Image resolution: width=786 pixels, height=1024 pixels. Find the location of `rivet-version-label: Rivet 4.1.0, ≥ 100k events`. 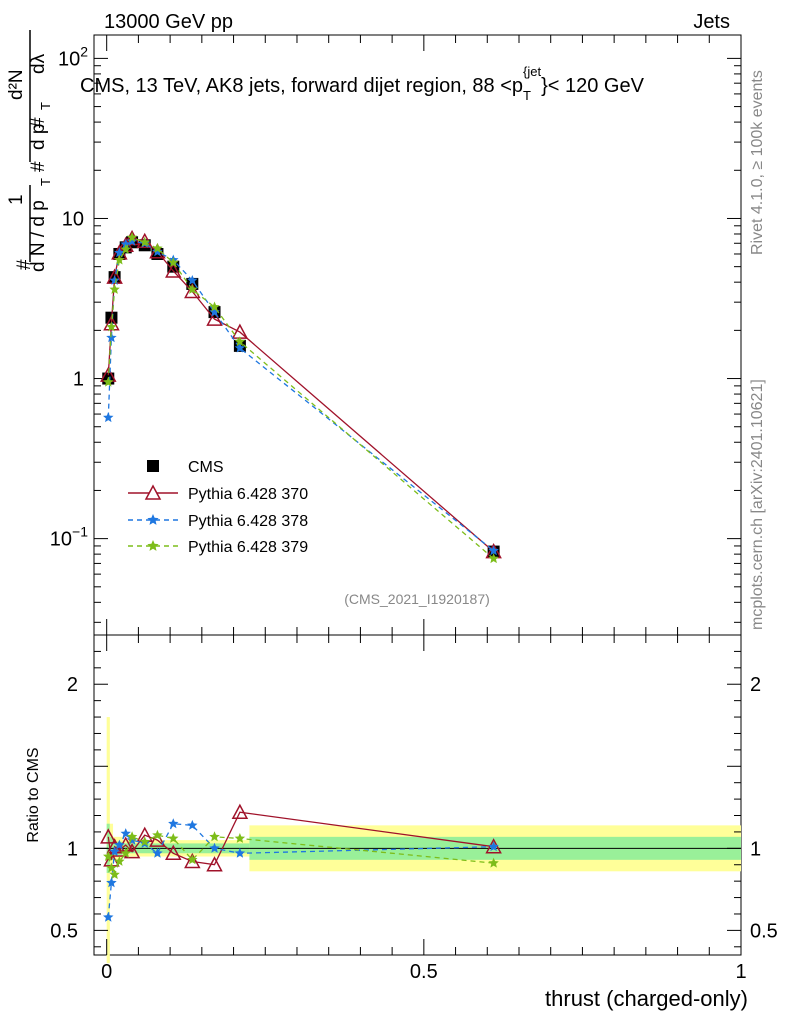

rivet-version-label: Rivet 4.1.0, ≥ 100k events is located at coordinates (757, 162).